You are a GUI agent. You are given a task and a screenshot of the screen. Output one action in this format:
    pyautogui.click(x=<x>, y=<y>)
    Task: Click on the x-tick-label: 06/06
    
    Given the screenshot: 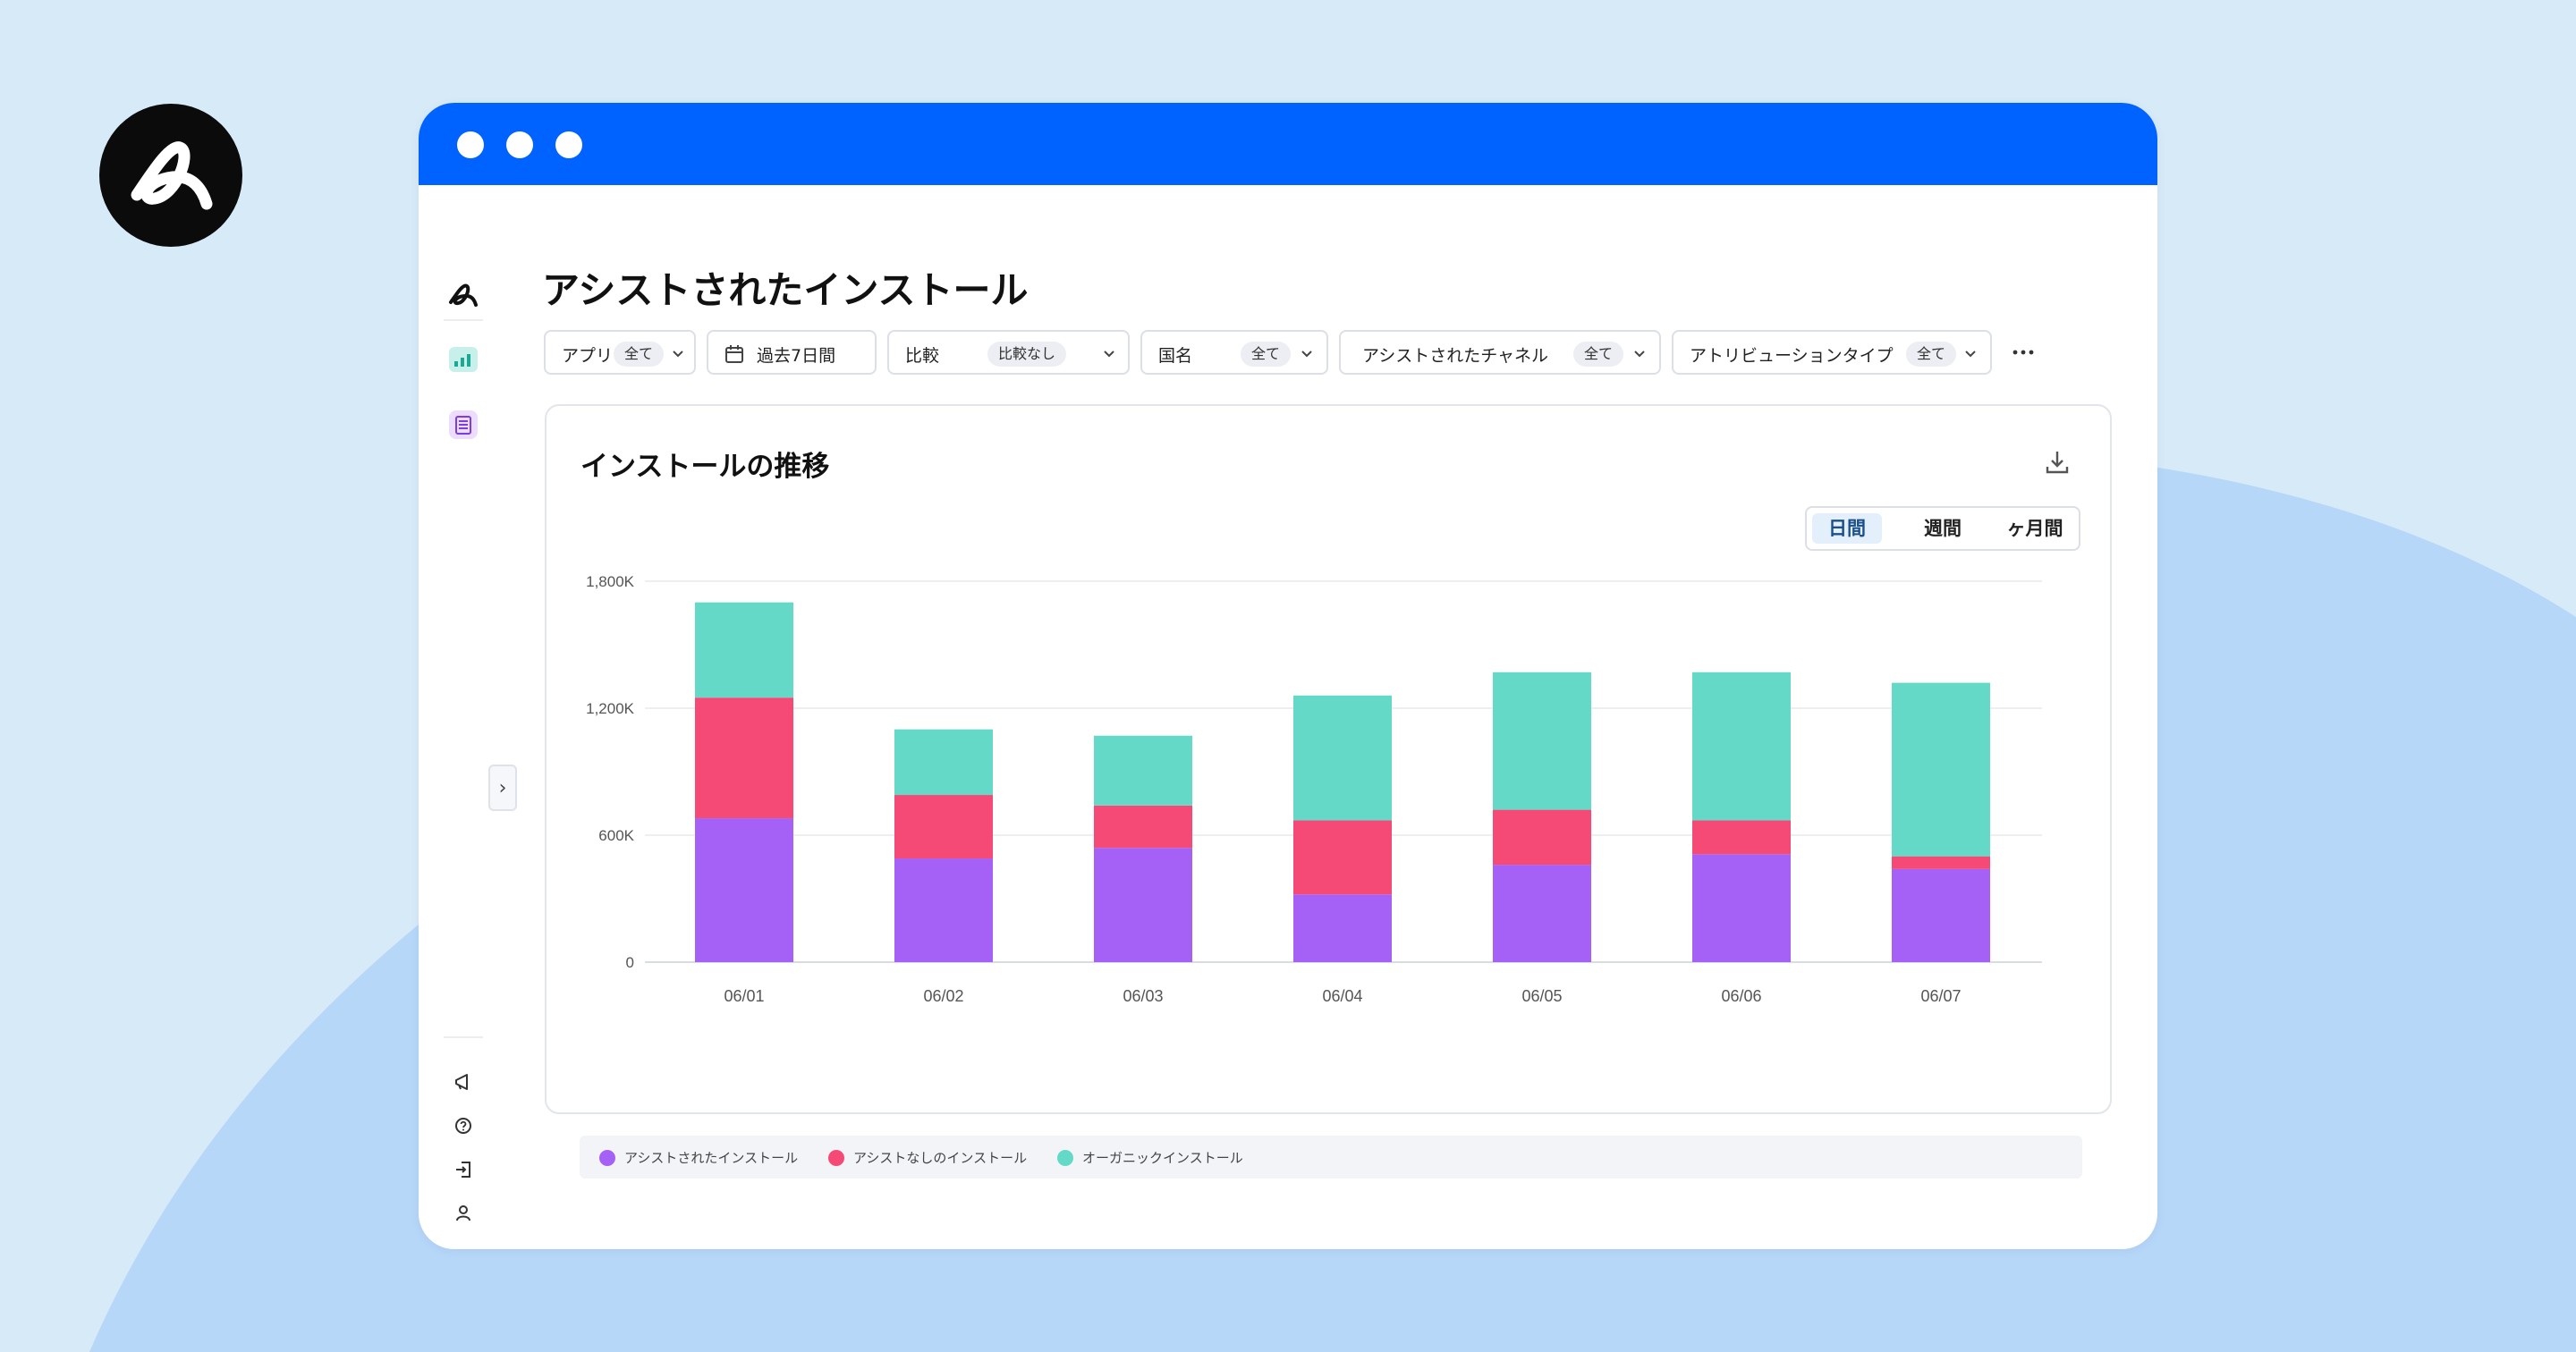 What is the action you would take?
    pyautogui.click(x=1741, y=996)
    